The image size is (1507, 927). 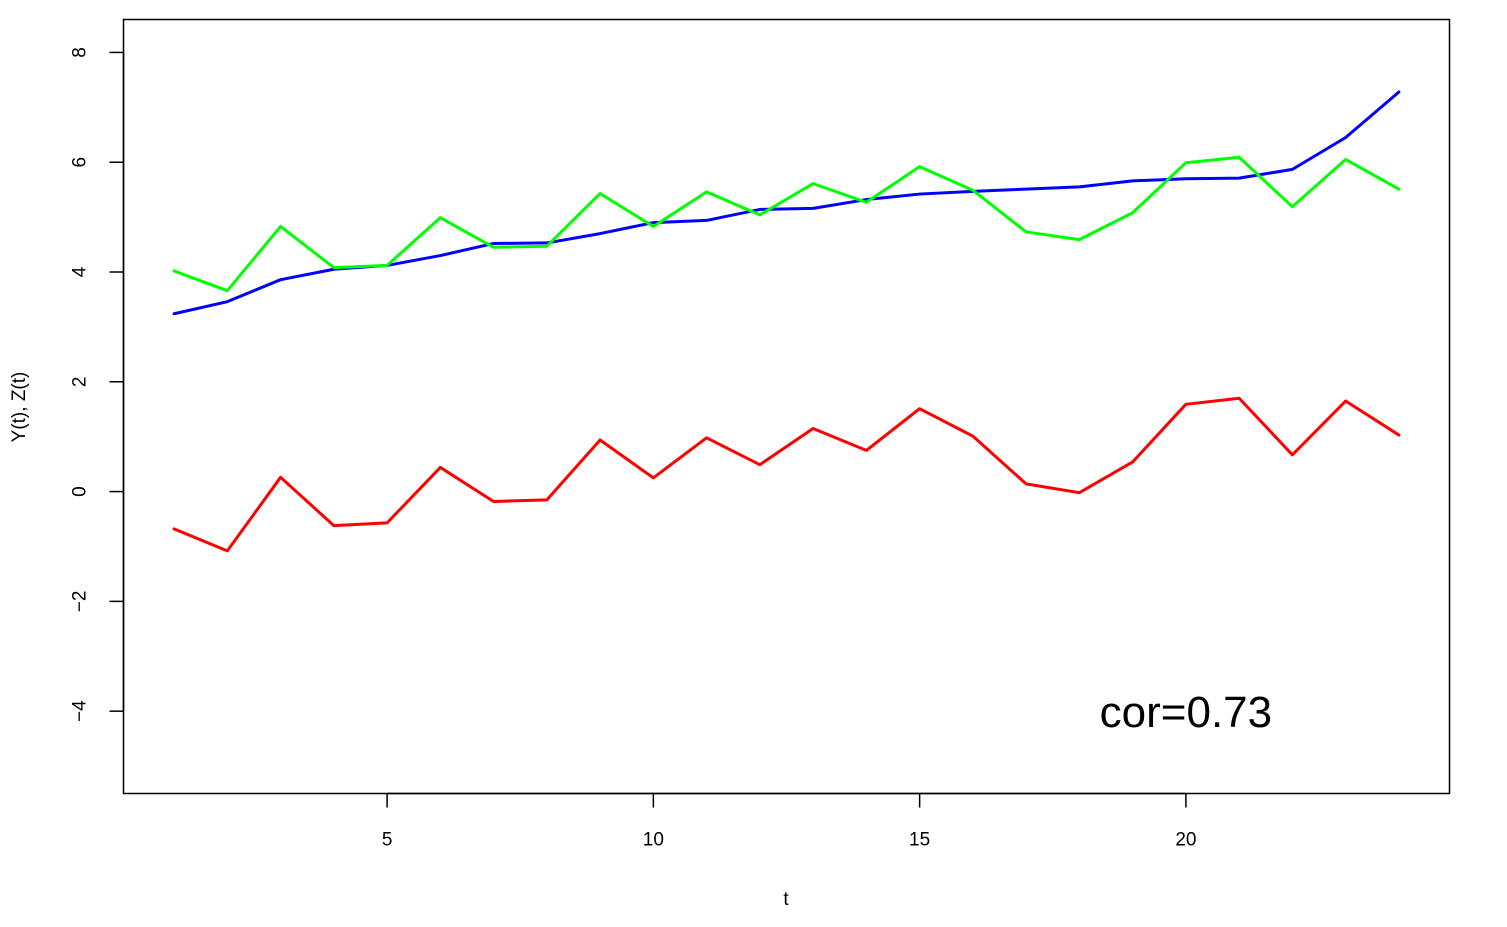 What do you see at coordinates (80, 602) in the screenshot?
I see `y-tick-label: −2` at bounding box center [80, 602].